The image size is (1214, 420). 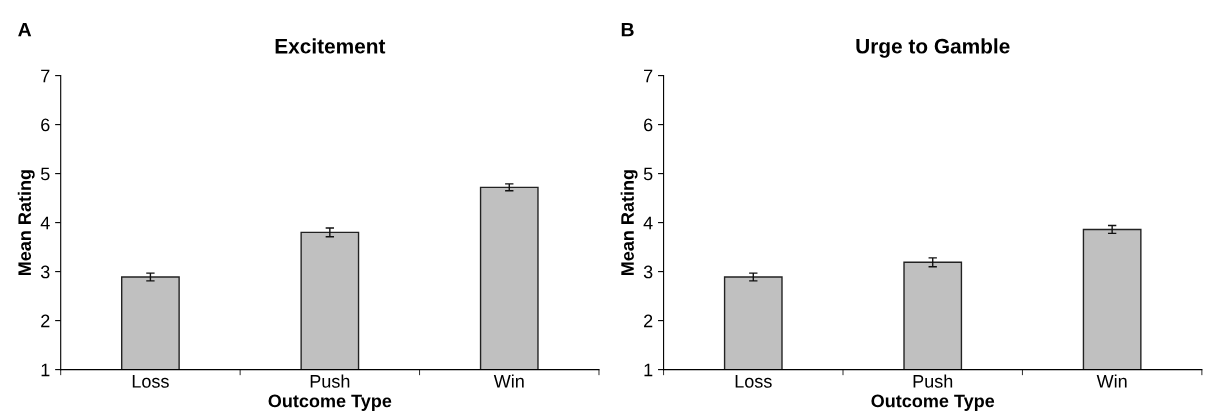 I want to click on text: B, so click(x=627, y=29).